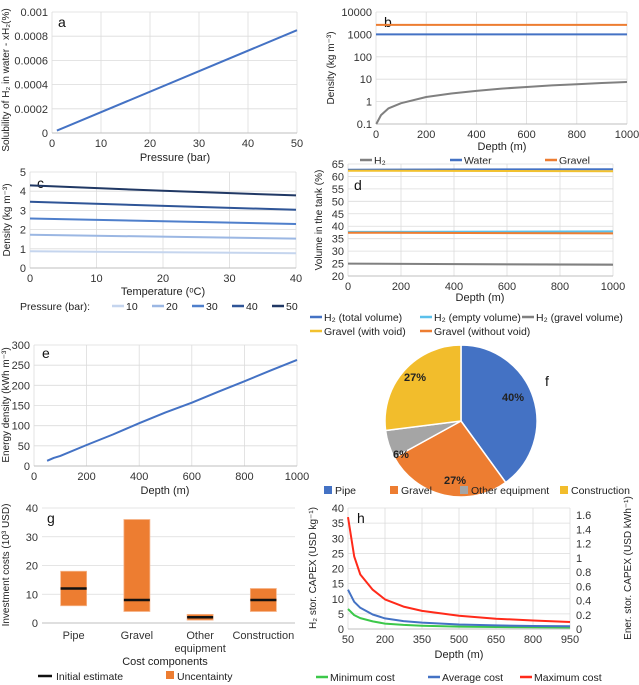  I want to click on x-axis-title: Cost components, so click(165, 662).